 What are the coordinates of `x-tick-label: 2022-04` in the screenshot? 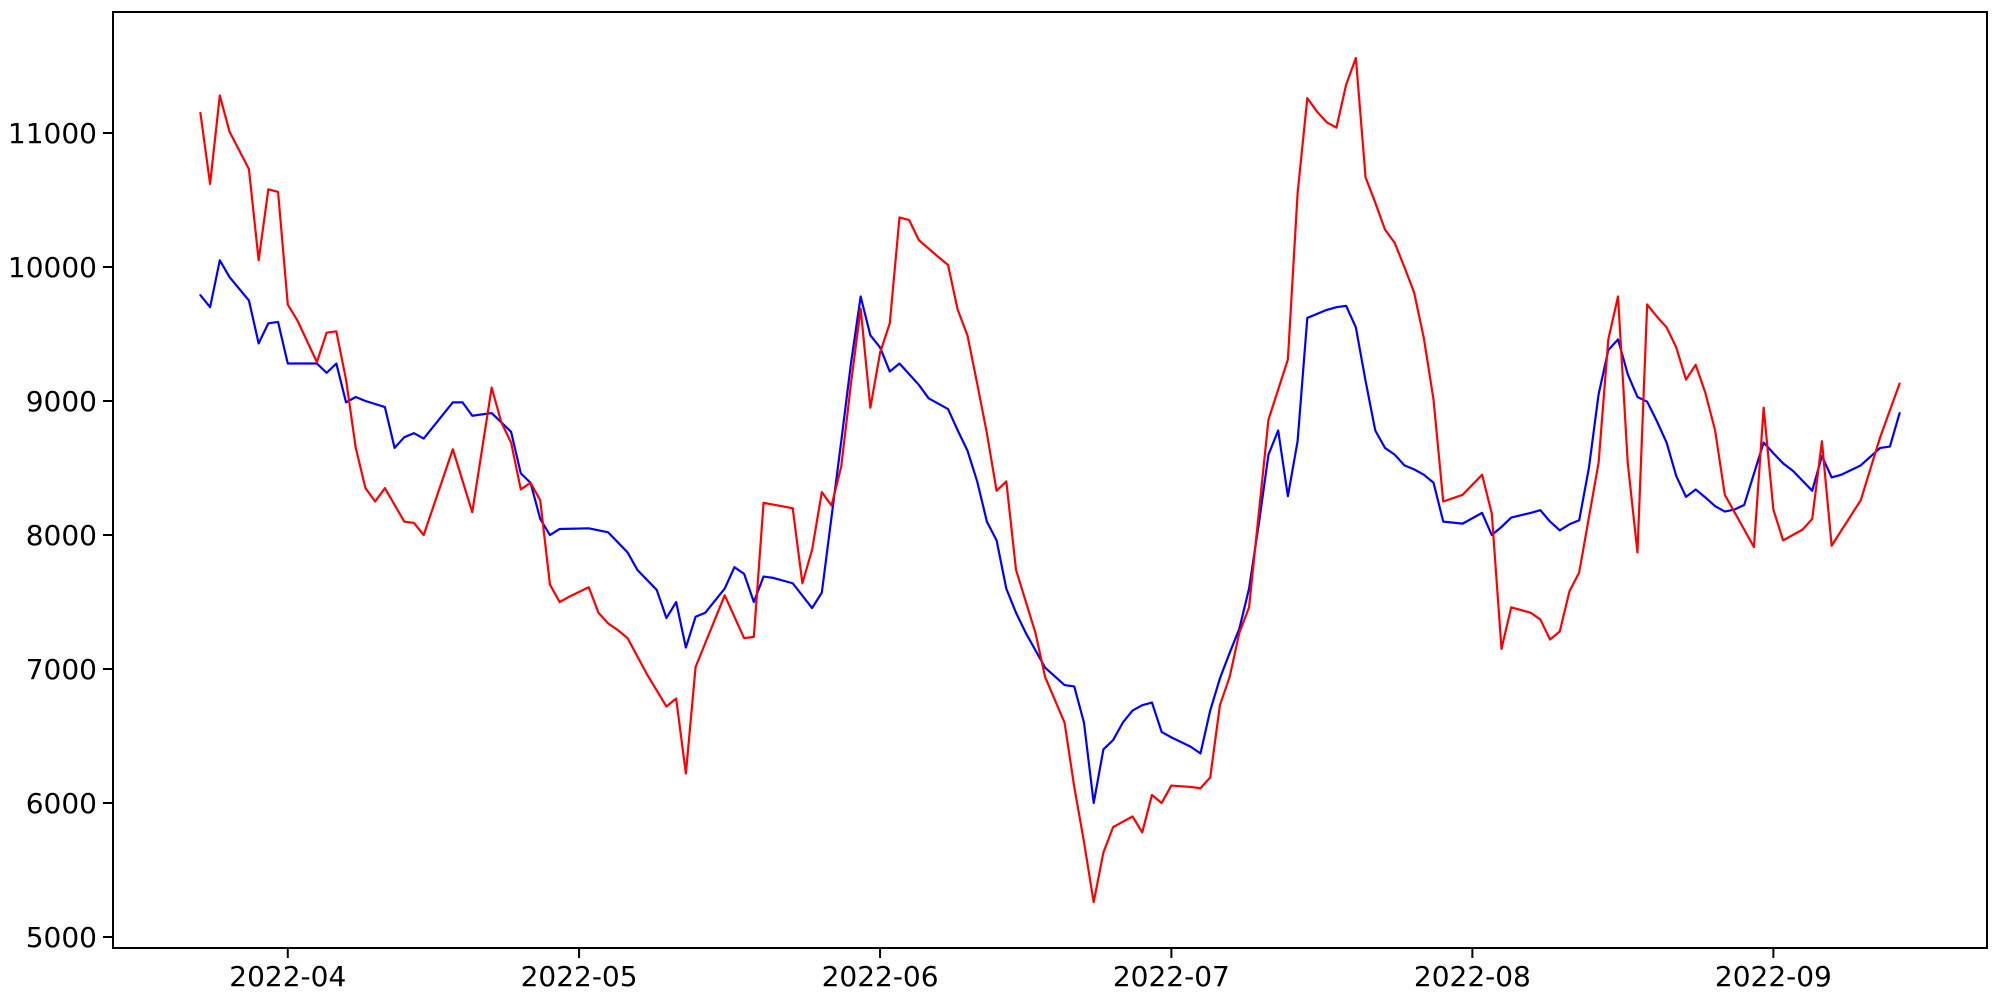 It's located at (287, 976).